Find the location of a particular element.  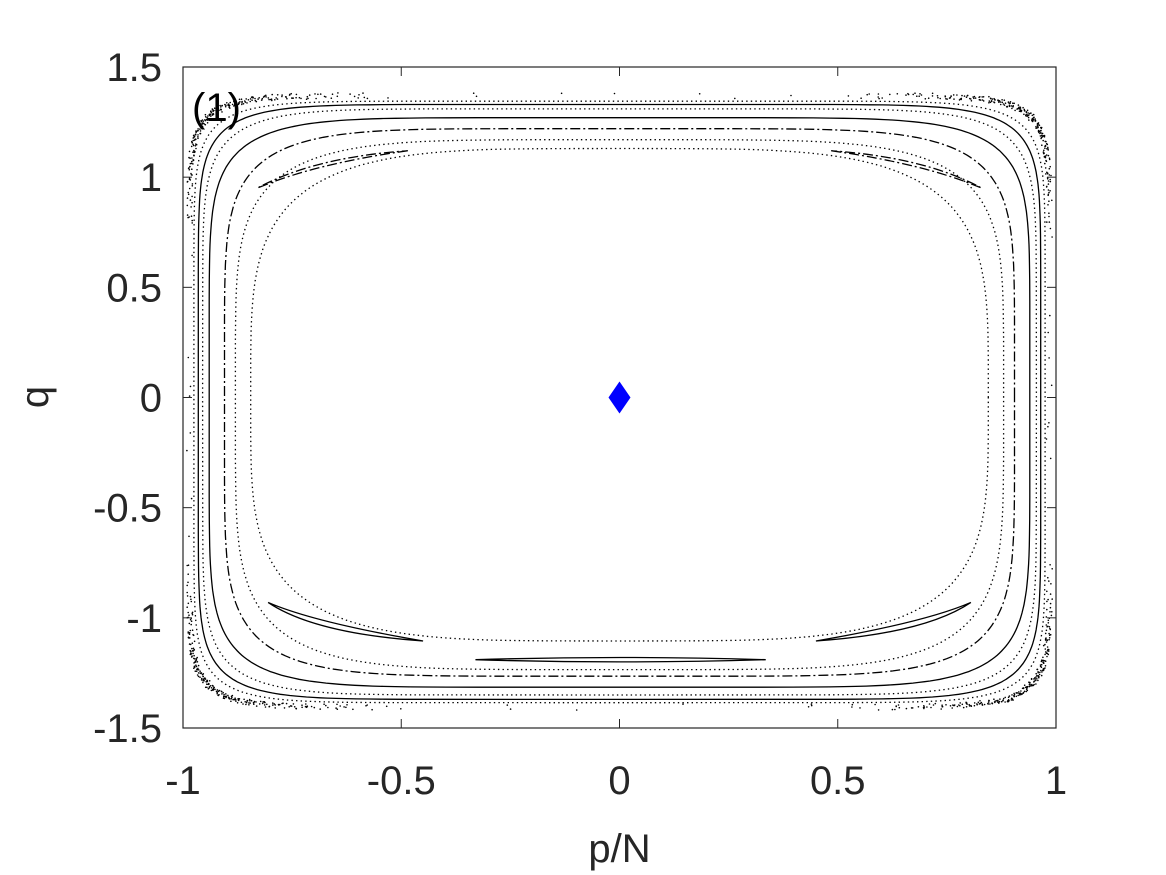

y-tick-label: -1.5 is located at coordinates (127, 729).